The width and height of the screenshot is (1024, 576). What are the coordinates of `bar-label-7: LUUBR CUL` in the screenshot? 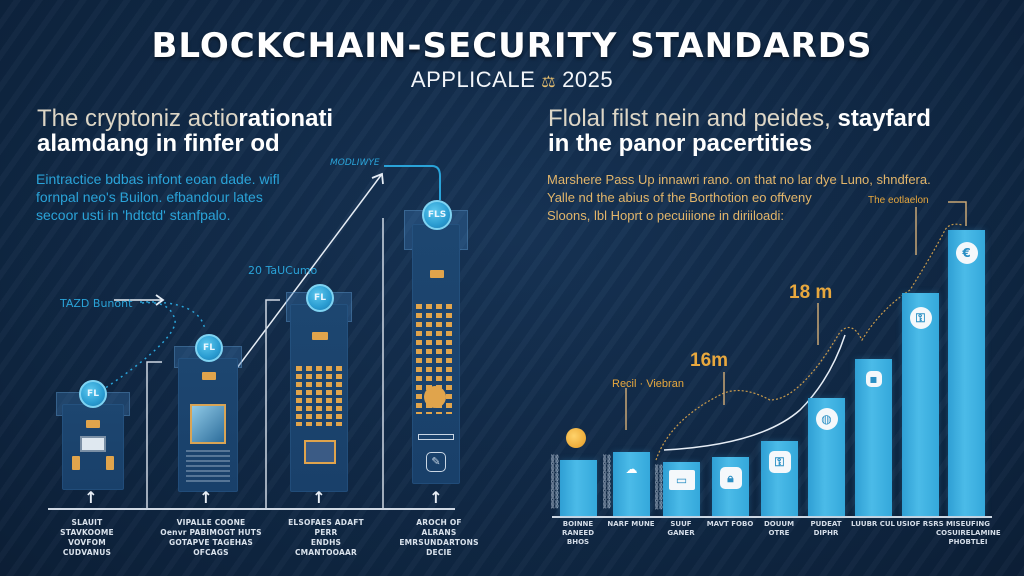 It's located at (873, 524).